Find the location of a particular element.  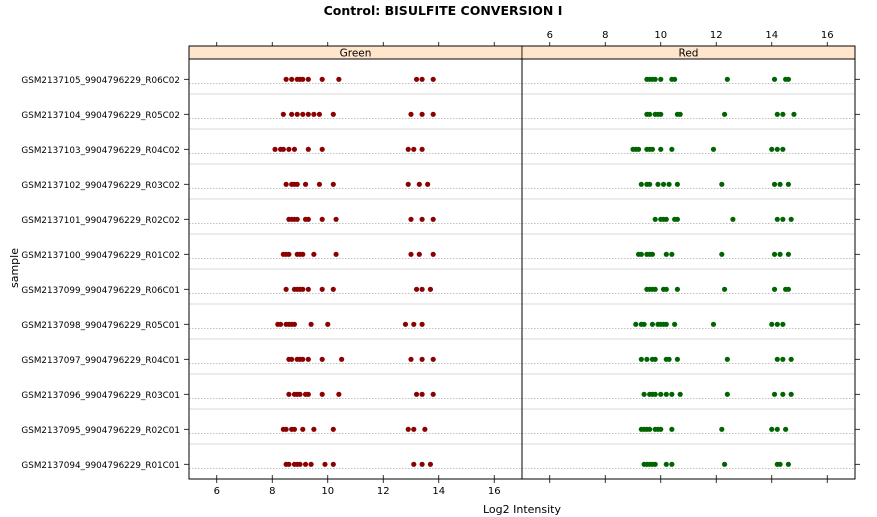

y-axis-label: sample is located at coordinates (14, 268).